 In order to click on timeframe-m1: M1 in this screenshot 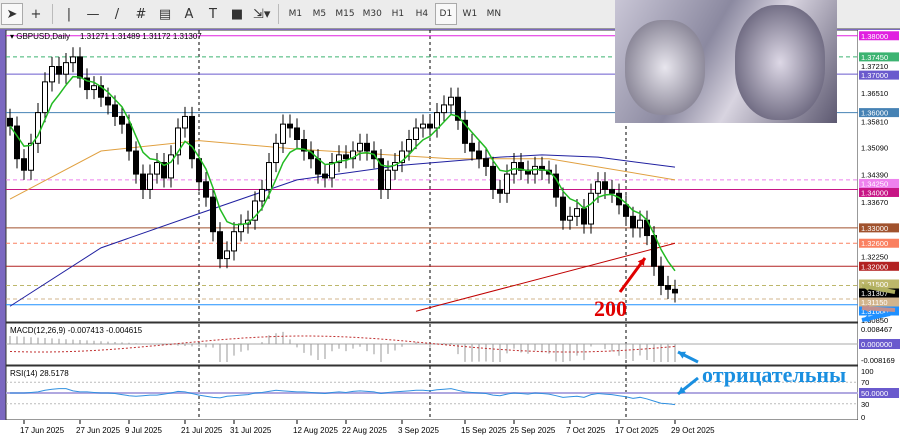, I will do `click(295, 14)`.